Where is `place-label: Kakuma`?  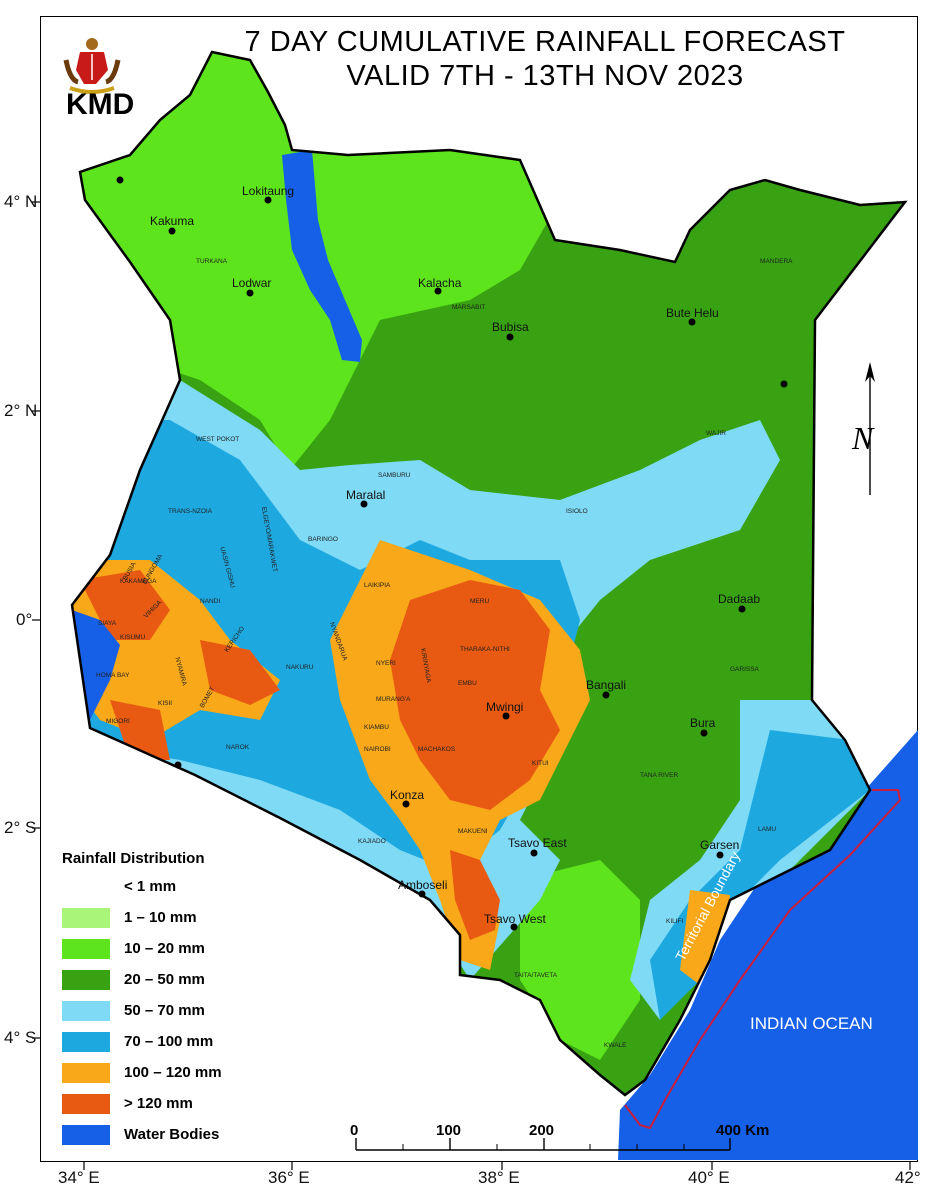
place-label: Kakuma is located at coordinates (172, 221).